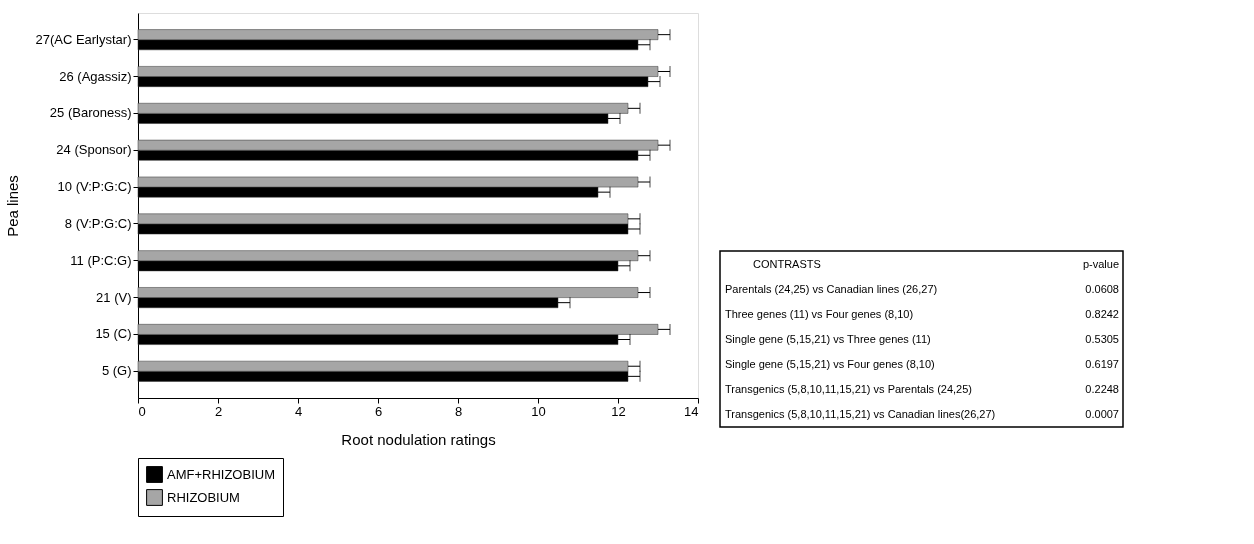 The width and height of the screenshot is (1254, 544). Describe the element at coordinates (831, 289) in the screenshot. I see `category-label: Parentals (24,25) vs Canadian lines (26,27)` at that location.